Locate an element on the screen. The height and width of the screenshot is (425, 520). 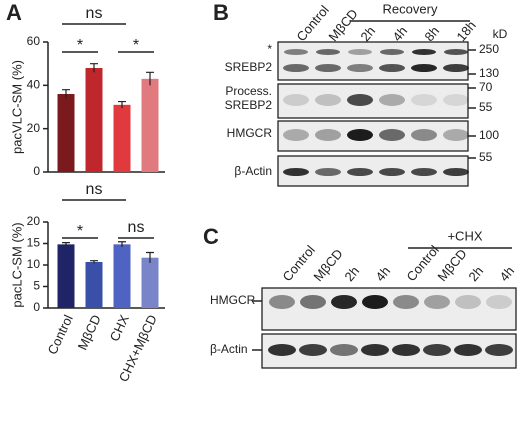
group-label: Recovery is located at coordinates (410, 8).